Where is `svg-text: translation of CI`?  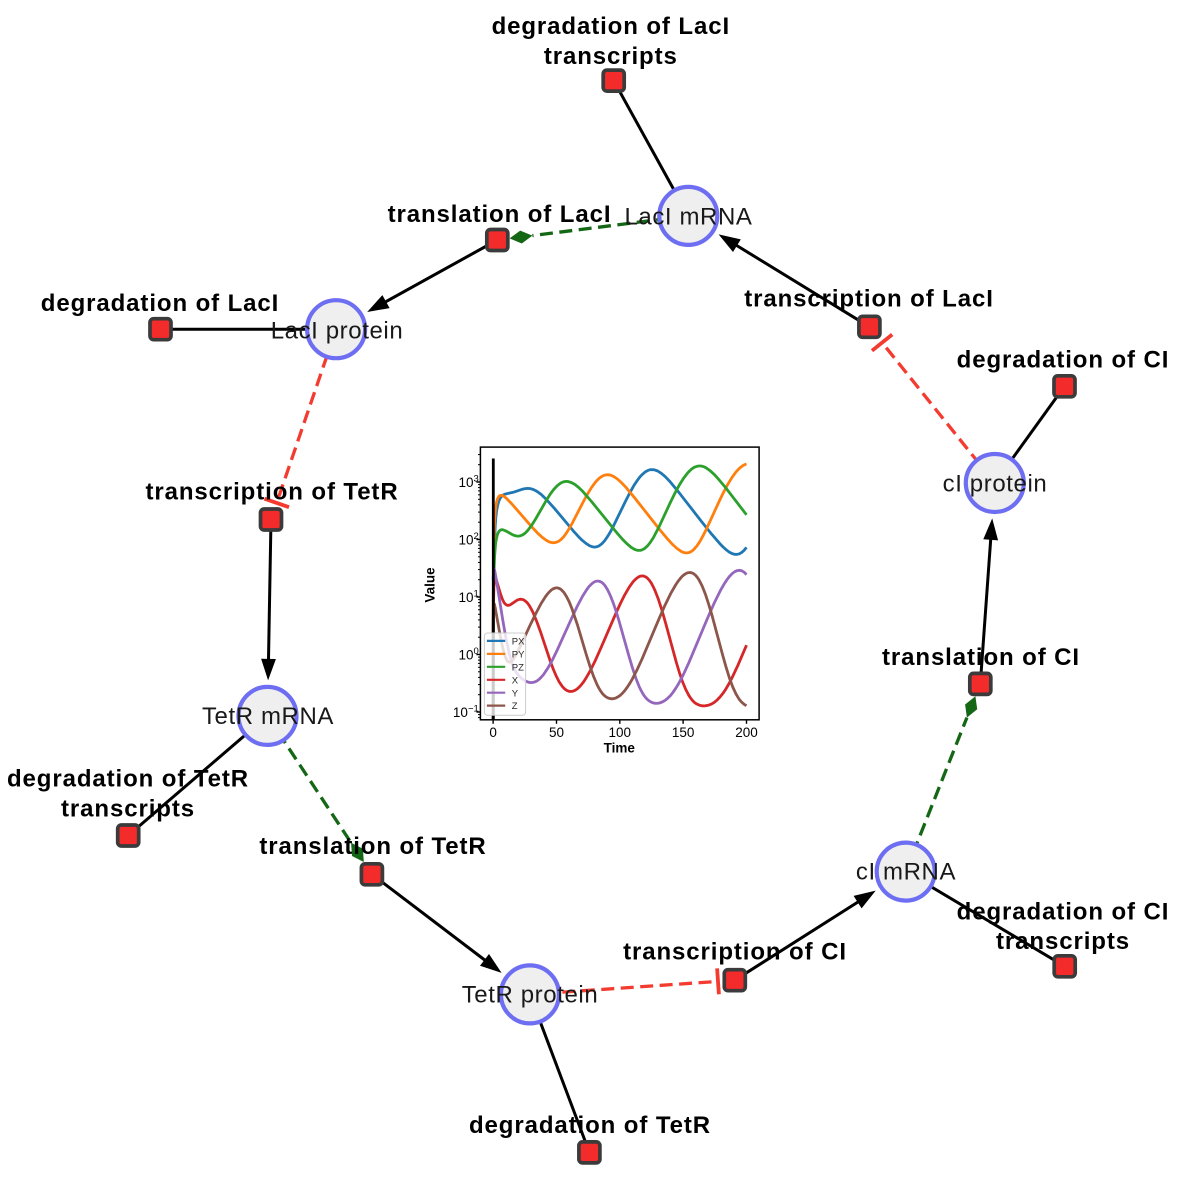 svg-text: translation of CI is located at coordinates (981, 657).